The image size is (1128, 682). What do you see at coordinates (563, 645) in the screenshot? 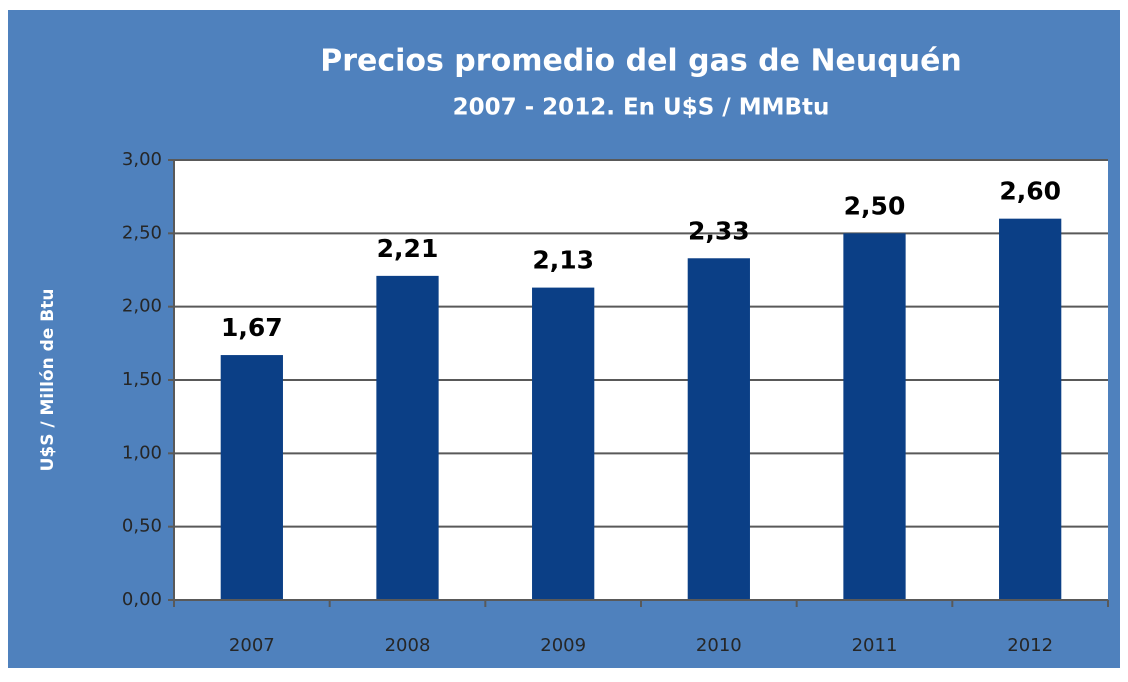
I see `x-tick-label: 2009` at bounding box center [563, 645].